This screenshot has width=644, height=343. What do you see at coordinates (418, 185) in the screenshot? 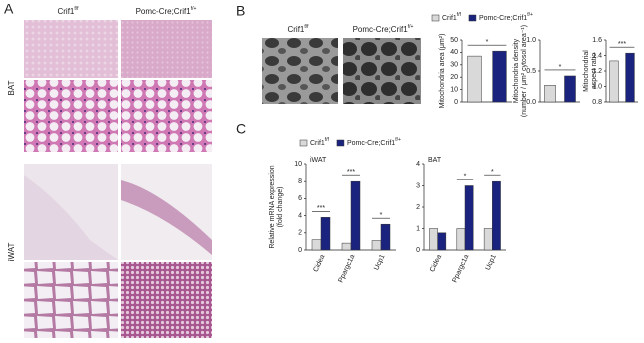
I see `y-tick-label: 3` at bounding box center [418, 185].